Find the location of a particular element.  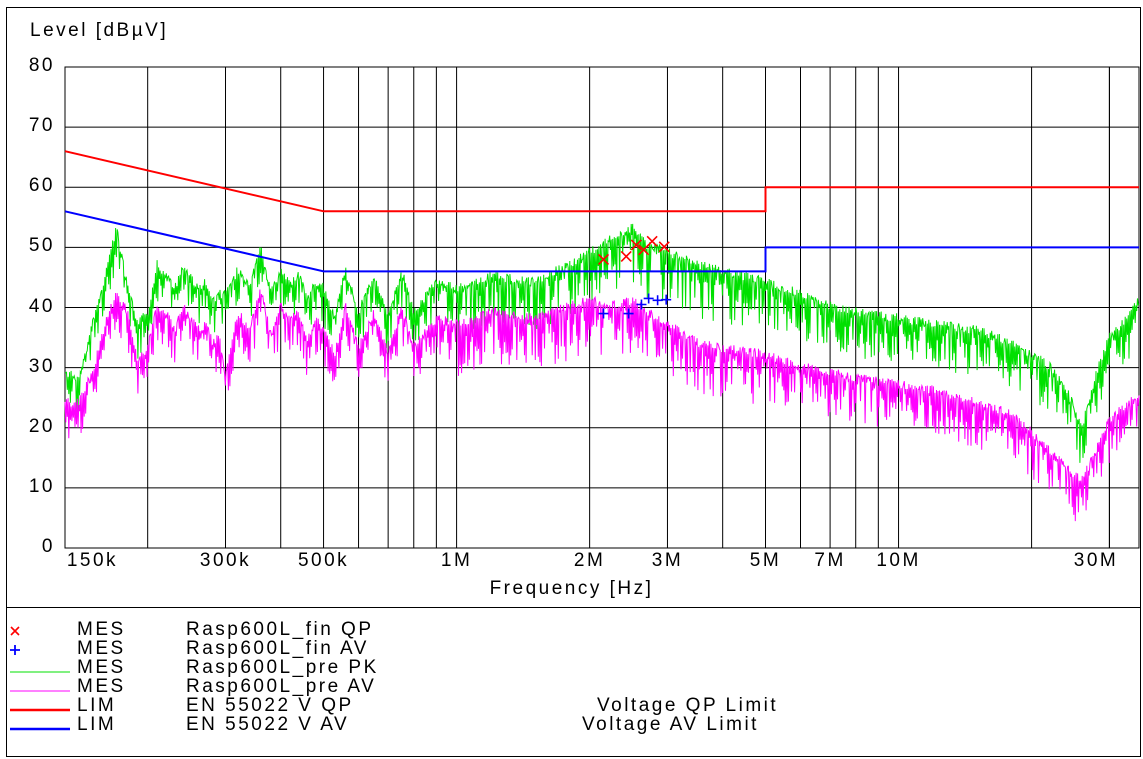

legend-description: Voltage QP Limit is located at coordinates (688, 705).